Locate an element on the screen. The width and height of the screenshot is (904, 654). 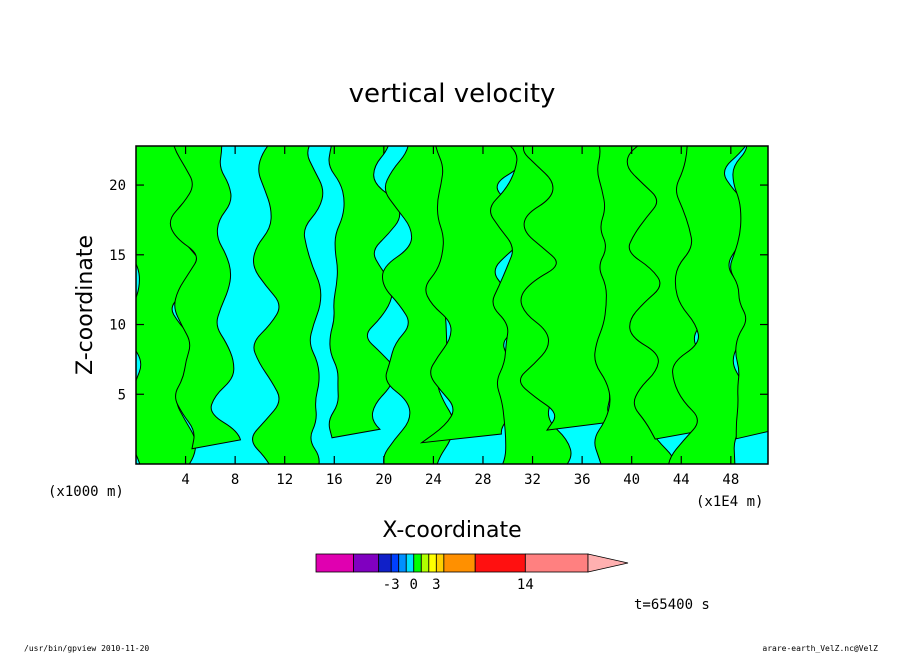
x-tick-label: 4 is located at coordinates (185, 480).